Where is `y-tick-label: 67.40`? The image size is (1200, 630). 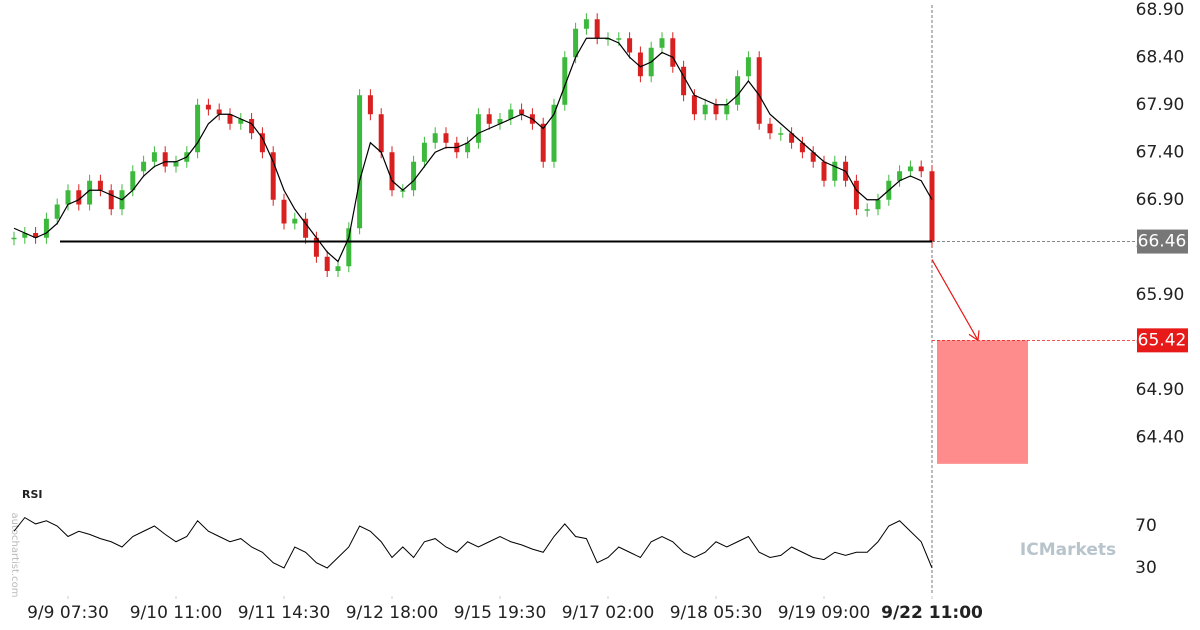 y-tick-label: 67.40 is located at coordinates (1160, 152).